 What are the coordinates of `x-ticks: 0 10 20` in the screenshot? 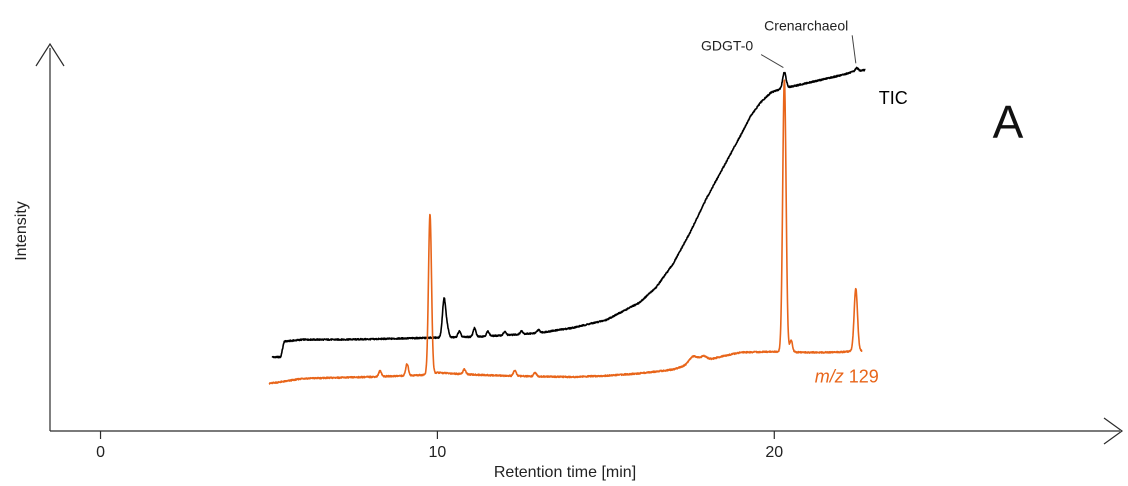 It's located at (439, 446).